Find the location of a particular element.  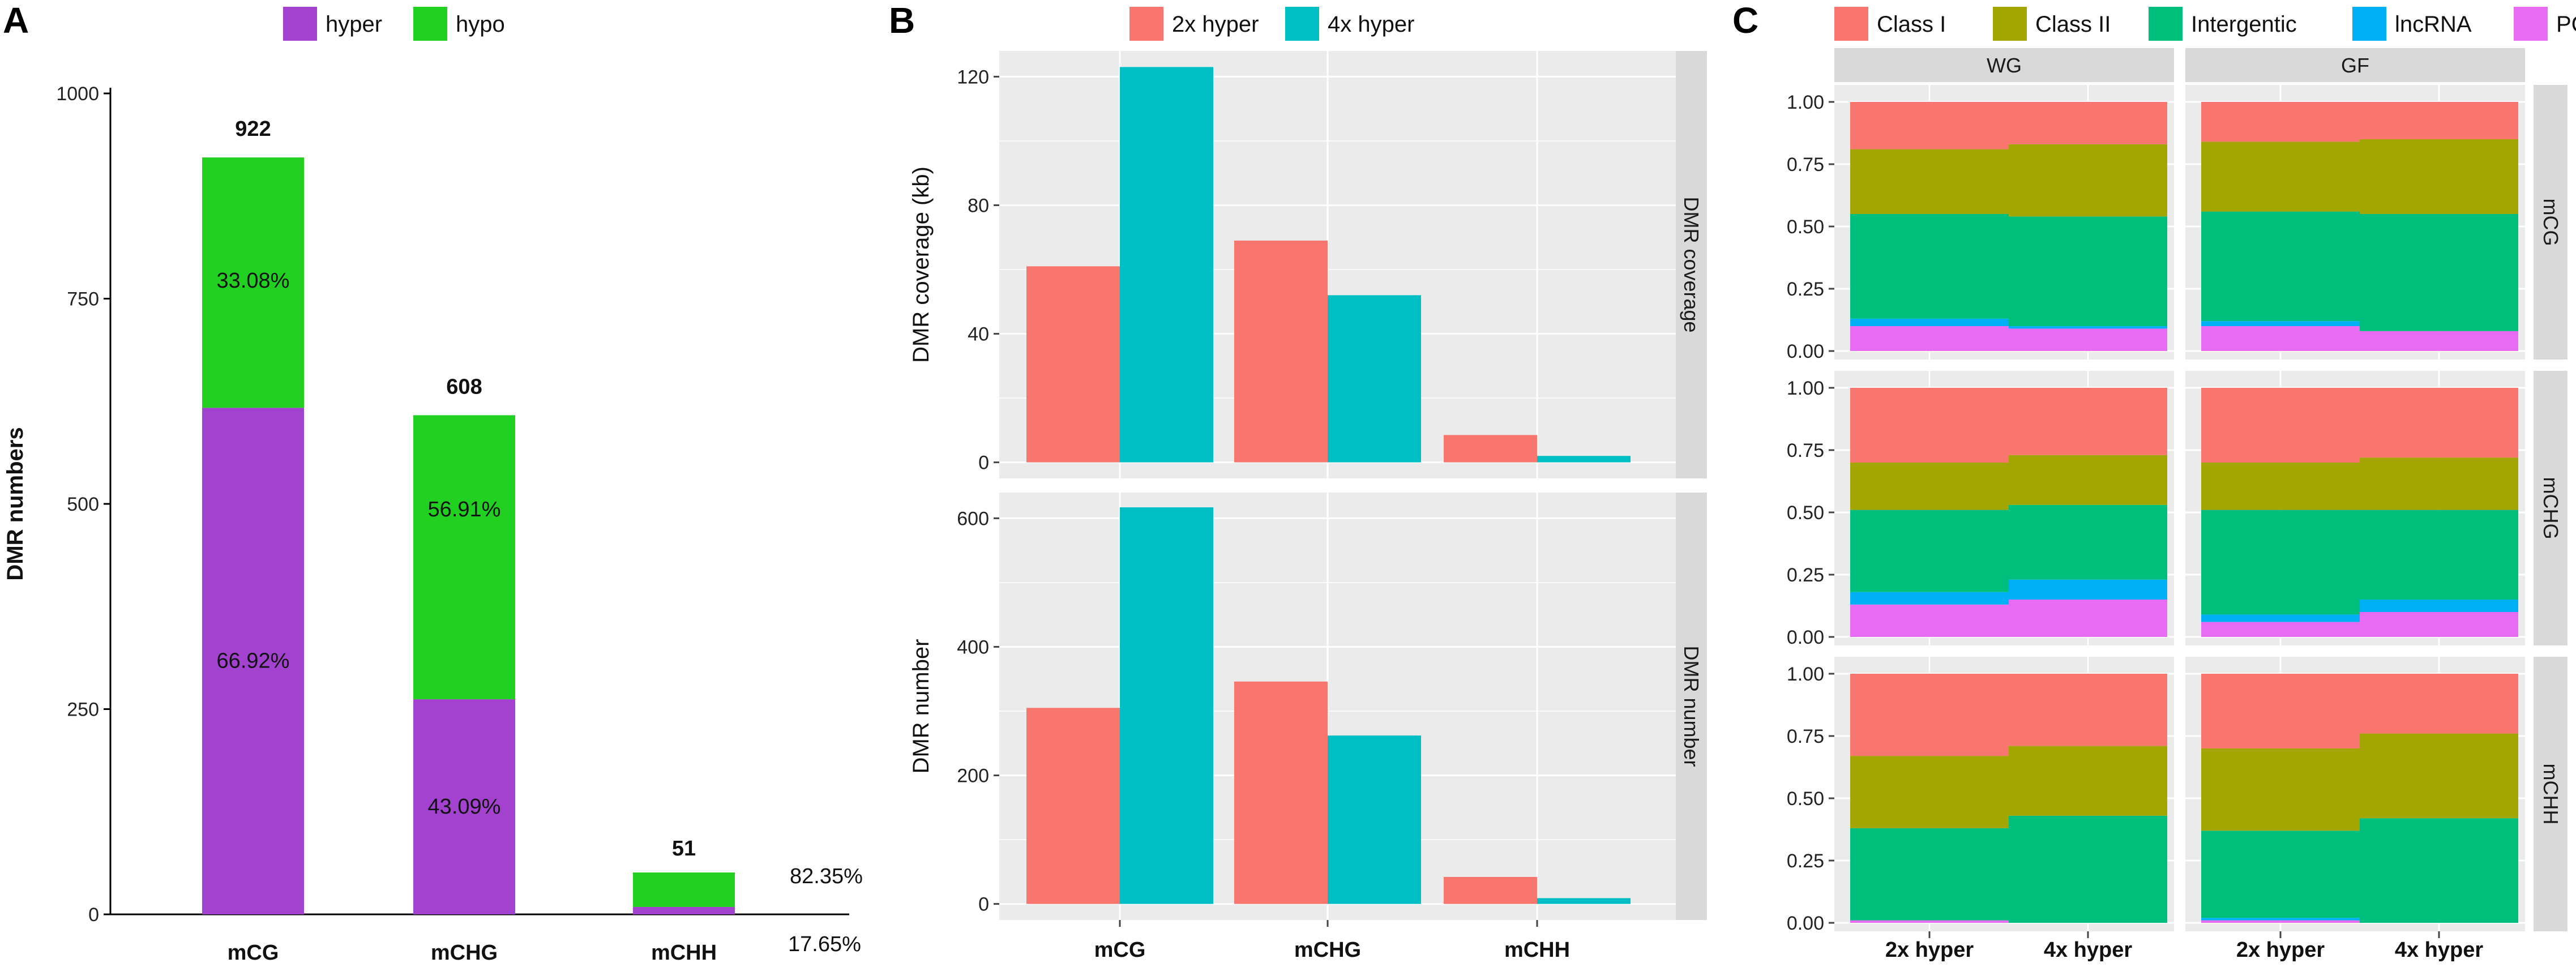

panel-c-xtick-label: 4x hyper is located at coordinates (2088, 950).